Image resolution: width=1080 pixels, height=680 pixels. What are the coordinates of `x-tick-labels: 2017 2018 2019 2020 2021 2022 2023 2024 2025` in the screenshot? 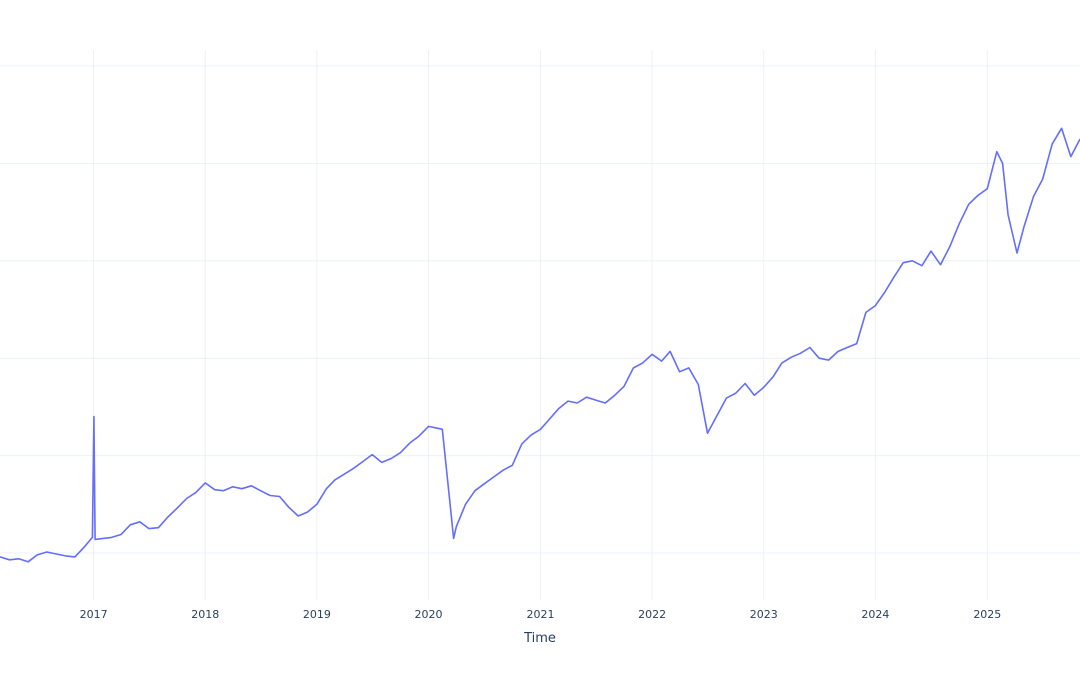 It's located at (541, 614).